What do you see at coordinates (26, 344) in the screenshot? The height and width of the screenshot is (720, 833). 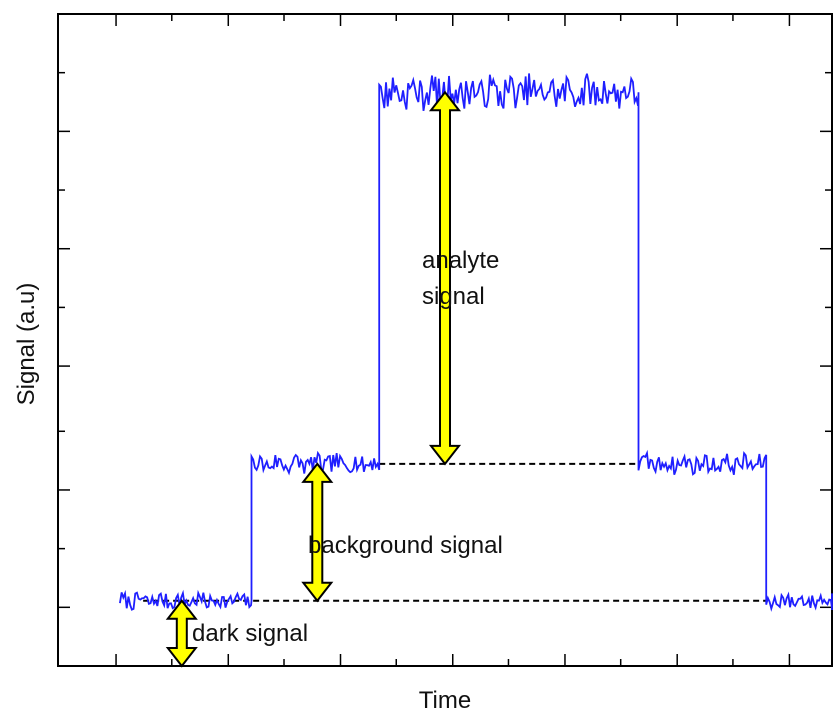 I see `y-axis-label: Signal (a.u)` at bounding box center [26, 344].